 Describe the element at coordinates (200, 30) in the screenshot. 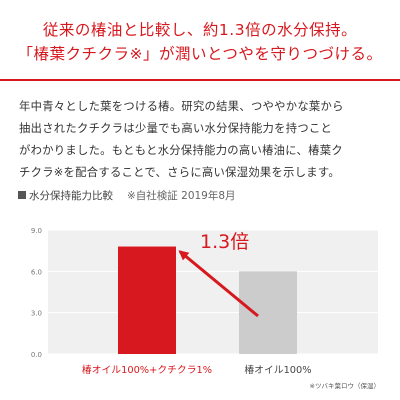

I see `headline-line-1: 従来の椿油と比較し、約1.3倍の水分保持。` at that location.